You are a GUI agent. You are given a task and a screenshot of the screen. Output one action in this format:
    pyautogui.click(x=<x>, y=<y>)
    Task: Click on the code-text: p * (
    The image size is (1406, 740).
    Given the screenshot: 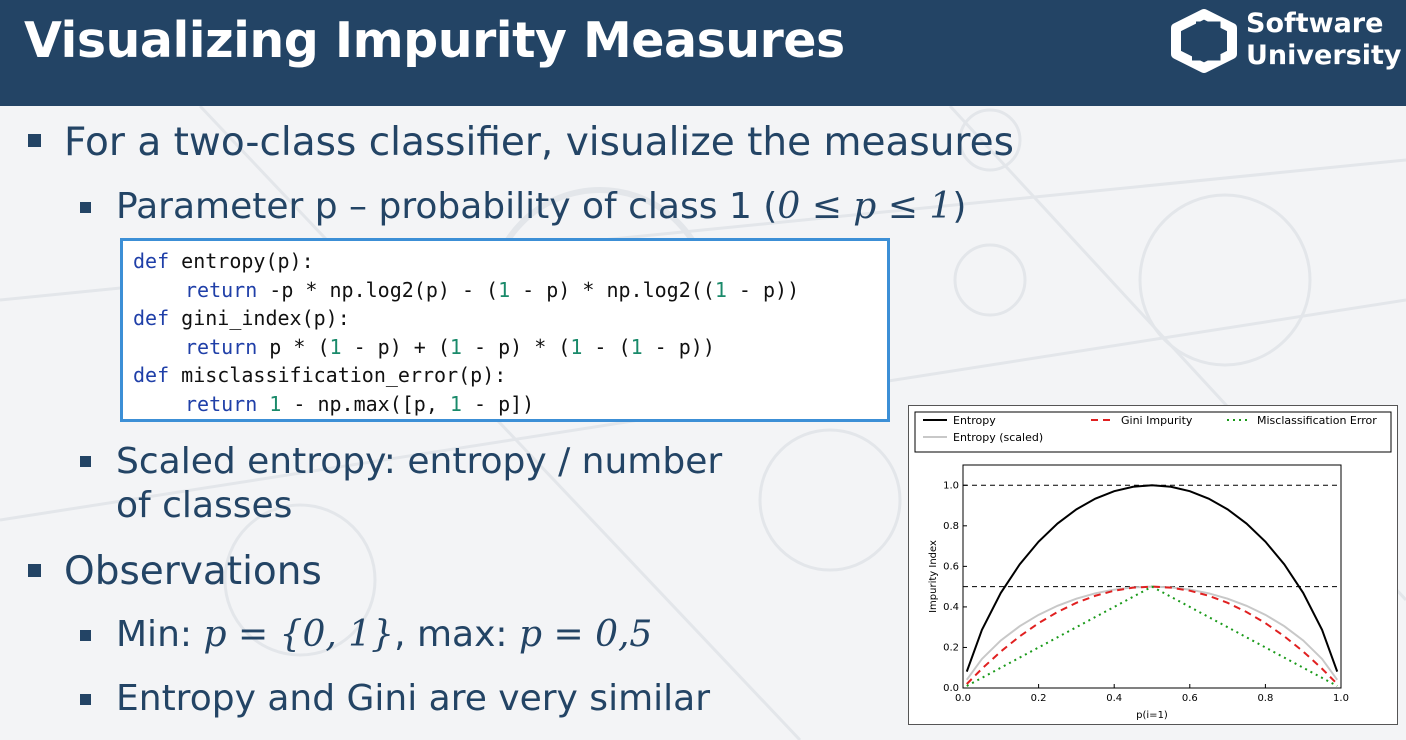 What is the action you would take?
    pyautogui.click(x=293, y=347)
    